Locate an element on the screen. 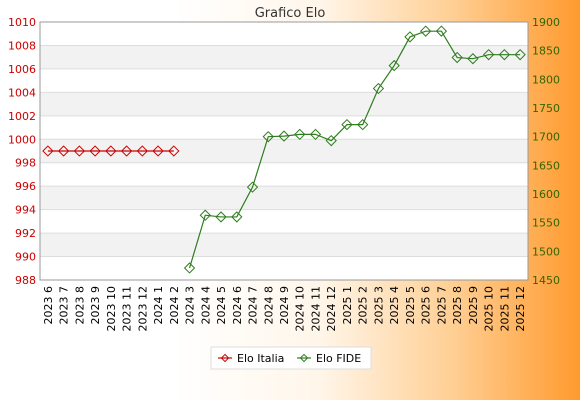 The image size is (580, 400). x-tick-label: 2023 8 is located at coordinates (79, 305).